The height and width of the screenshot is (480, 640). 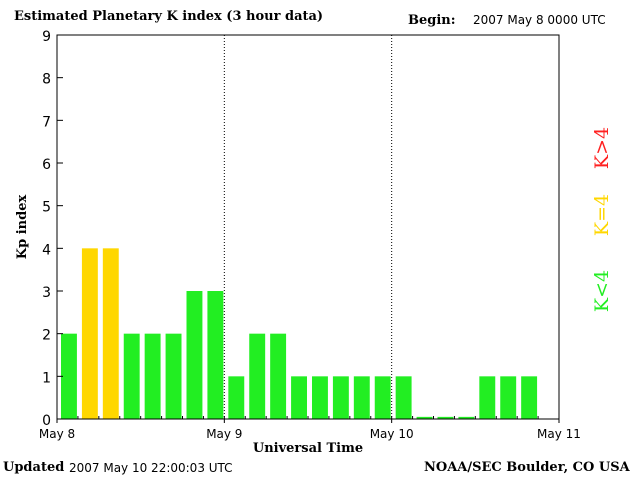 What do you see at coordinates (602, 148) in the screenshot?
I see `legend-high: K>4` at bounding box center [602, 148].